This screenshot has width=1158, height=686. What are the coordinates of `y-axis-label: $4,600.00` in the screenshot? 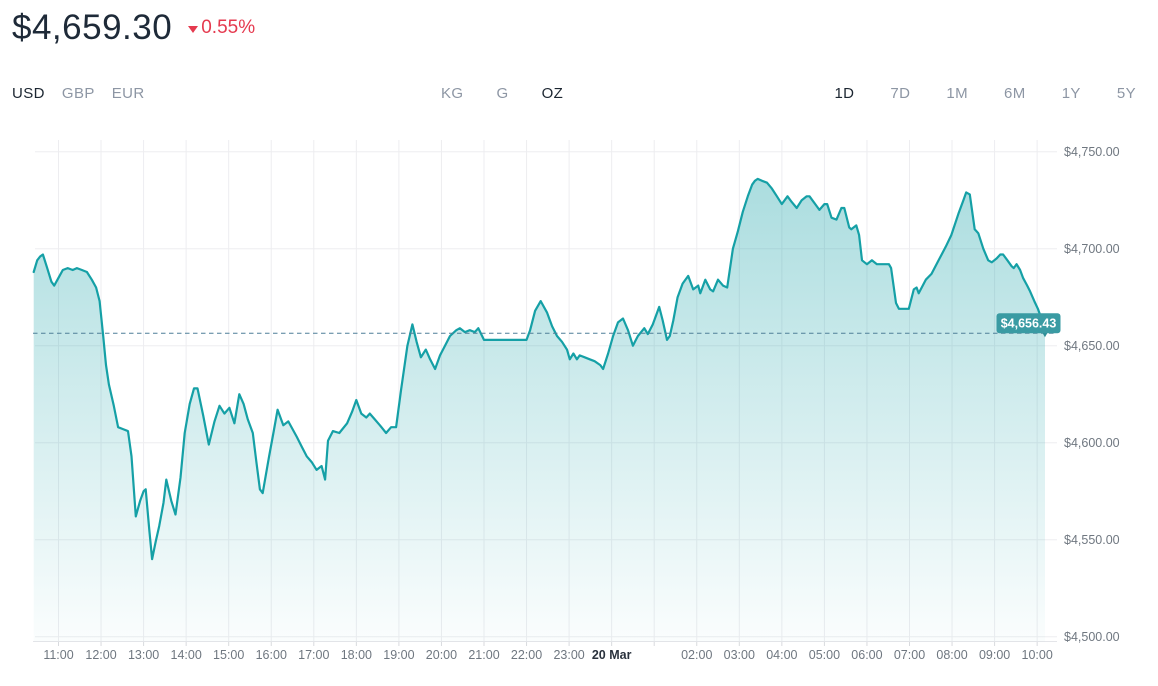 It's located at (1092, 443).